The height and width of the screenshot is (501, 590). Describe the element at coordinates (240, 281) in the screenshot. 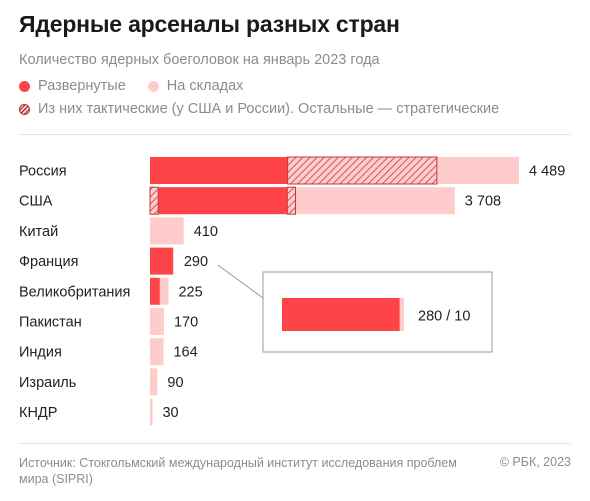

I see `callout-leader` at that location.